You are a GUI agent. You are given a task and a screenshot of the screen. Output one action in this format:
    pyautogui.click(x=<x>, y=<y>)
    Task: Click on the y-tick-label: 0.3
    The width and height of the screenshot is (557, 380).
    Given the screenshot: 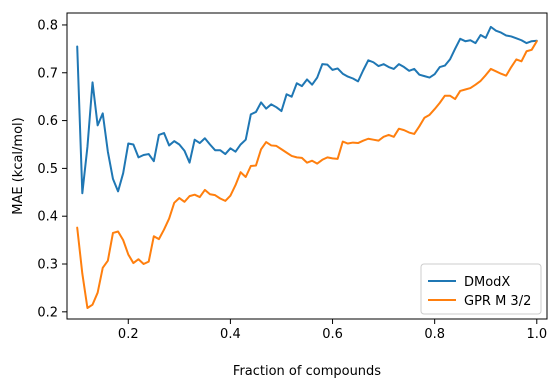 What is the action you would take?
    pyautogui.click(x=47, y=265)
    